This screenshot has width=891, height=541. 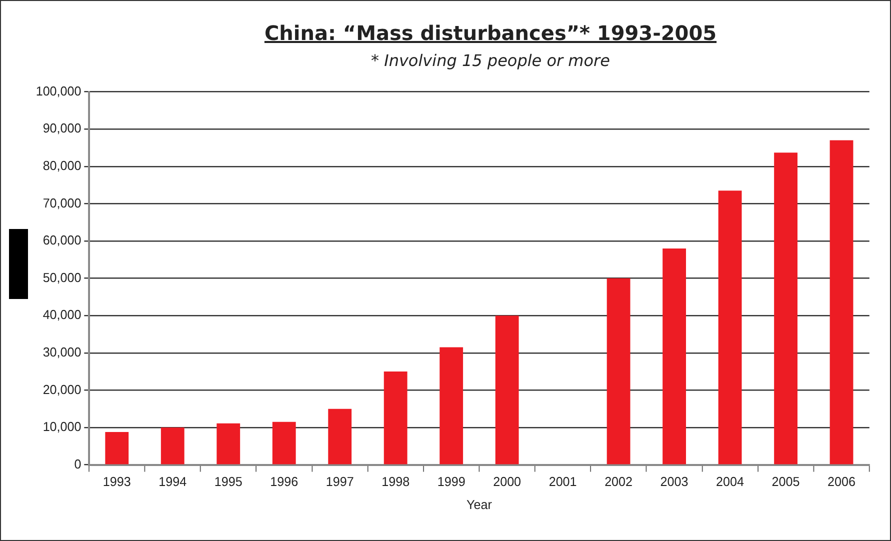 What do you see at coordinates (451, 482) in the screenshot?
I see `x-tick-label: 1999` at bounding box center [451, 482].